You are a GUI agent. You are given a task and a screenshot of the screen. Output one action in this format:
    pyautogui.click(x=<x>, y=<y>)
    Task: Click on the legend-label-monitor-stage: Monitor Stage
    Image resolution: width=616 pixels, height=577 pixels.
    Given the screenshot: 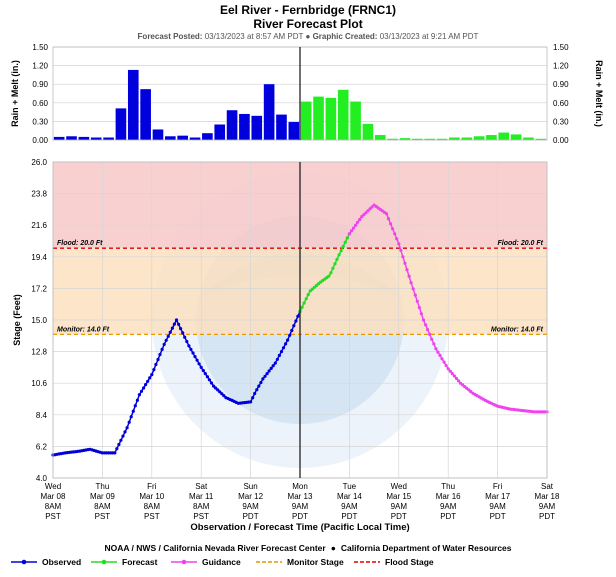 What is the action you would take?
    pyautogui.click(x=315, y=562)
    